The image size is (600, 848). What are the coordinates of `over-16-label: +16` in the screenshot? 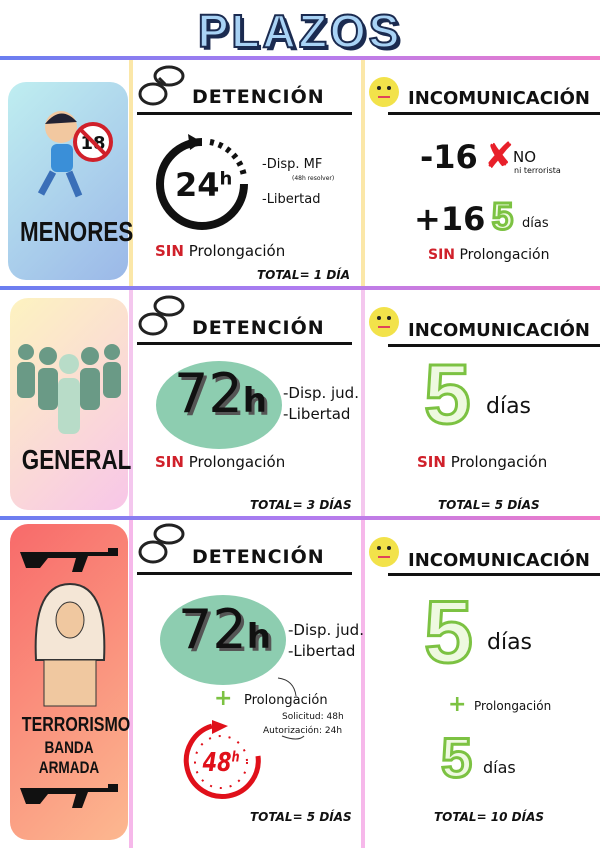 It's located at (450, 219).